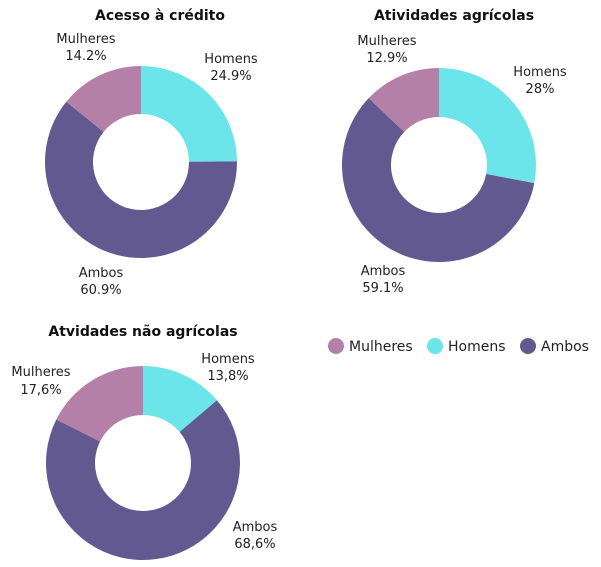 Image resolution: width=601 pixels, height=567 pixels. Describe the element at coordinates (386, 58) in the screenshot. I see `label-mulheres-value: 12.9%` at that location.